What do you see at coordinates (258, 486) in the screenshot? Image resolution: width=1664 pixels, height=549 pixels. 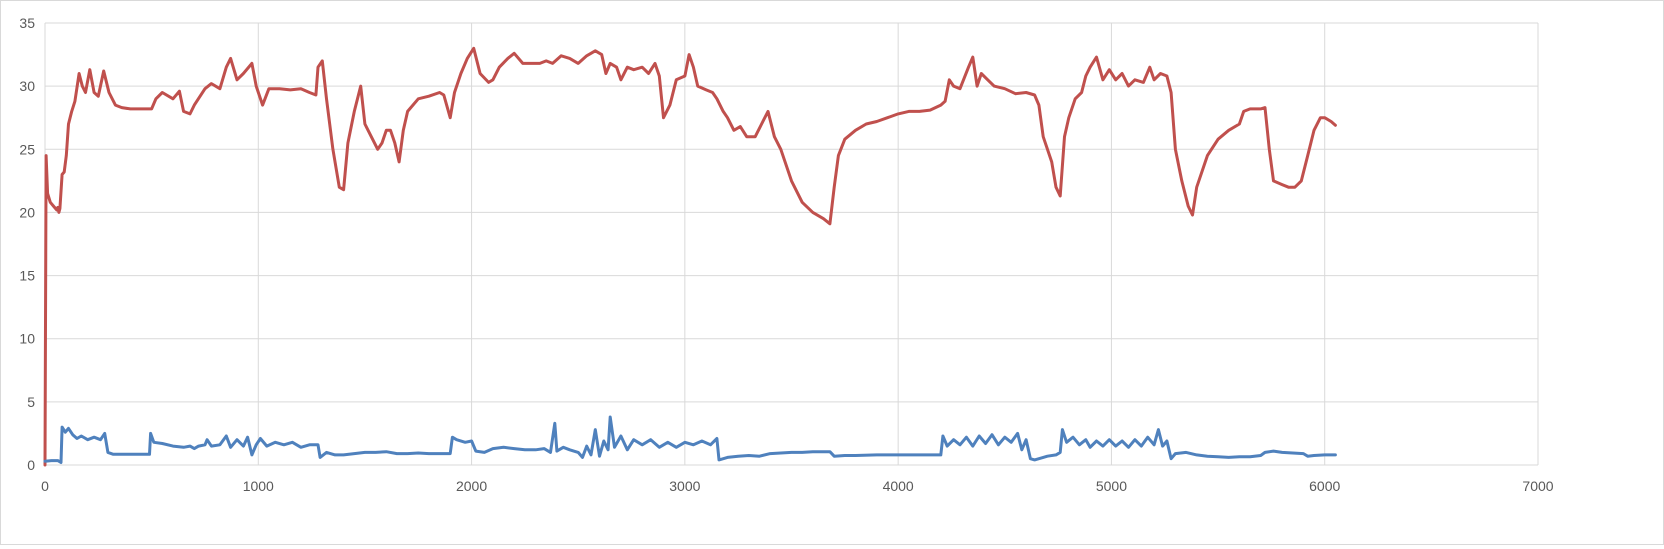 I see `x-tick-label: 1000` at bounding box center [258, 486].